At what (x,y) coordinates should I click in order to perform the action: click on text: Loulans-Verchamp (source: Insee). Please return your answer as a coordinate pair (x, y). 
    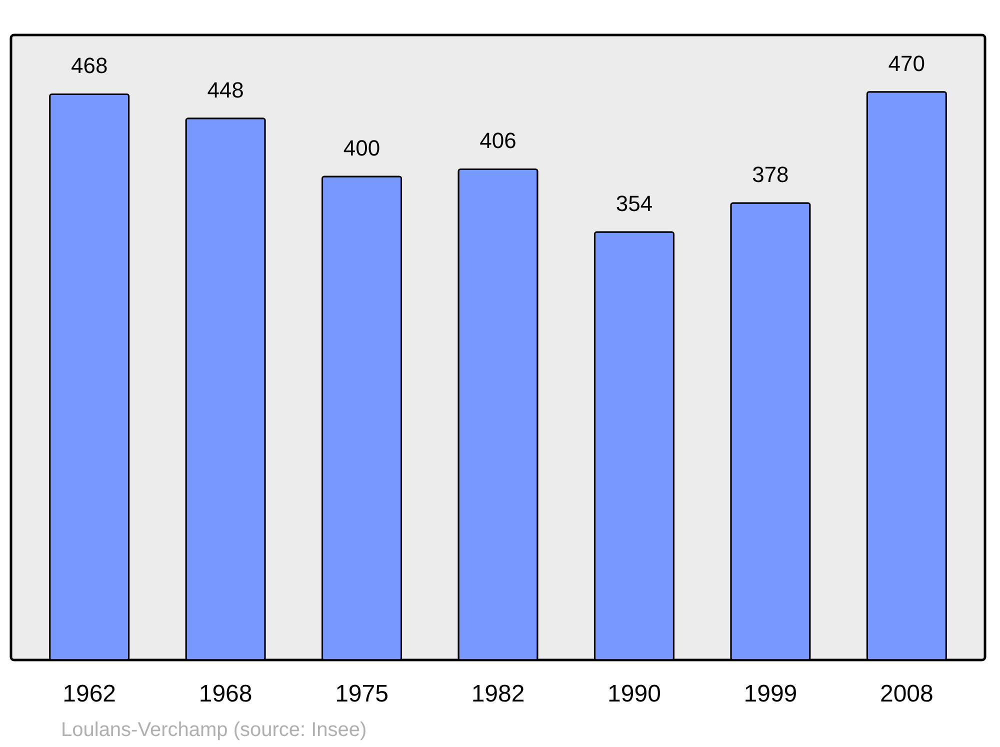
    Looking at the image, I should click on (214, 730).